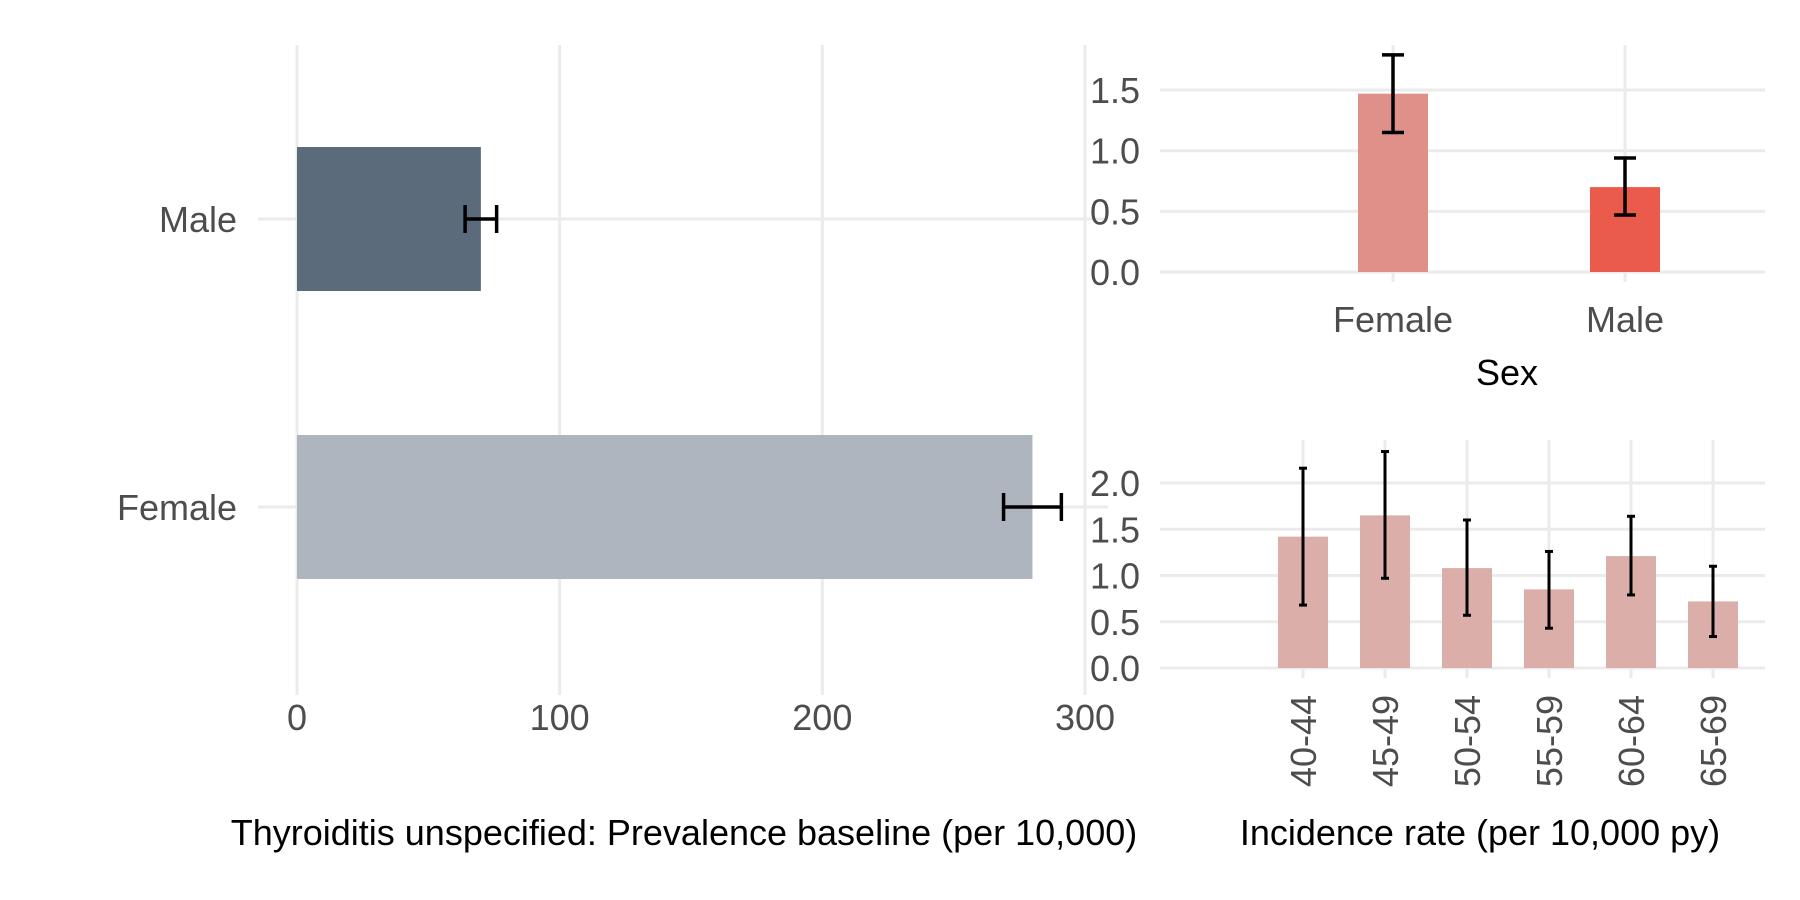  I want to click on incidence-sex-x-axis-title: Sex, so click(1507, 372).